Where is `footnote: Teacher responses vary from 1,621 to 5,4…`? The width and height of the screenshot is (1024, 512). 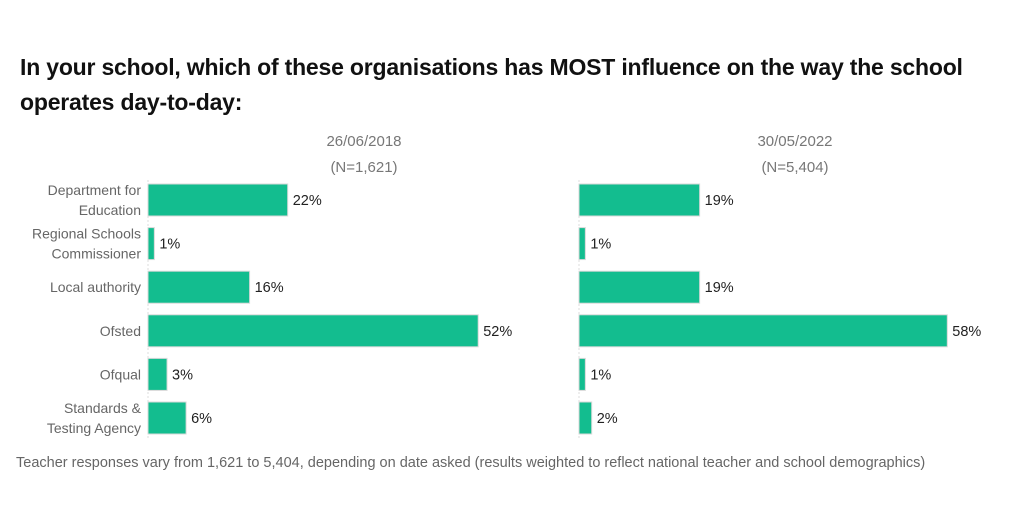 footnote: Teacher responses vary from 1,621 to 5,4… is located at coordinates (471, 463).